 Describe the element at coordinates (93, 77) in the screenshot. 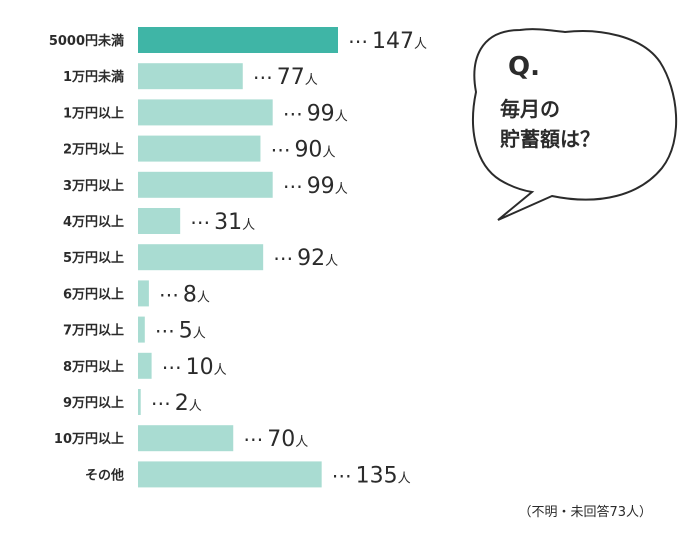

I see `category-label: 1万円未満` at that location.